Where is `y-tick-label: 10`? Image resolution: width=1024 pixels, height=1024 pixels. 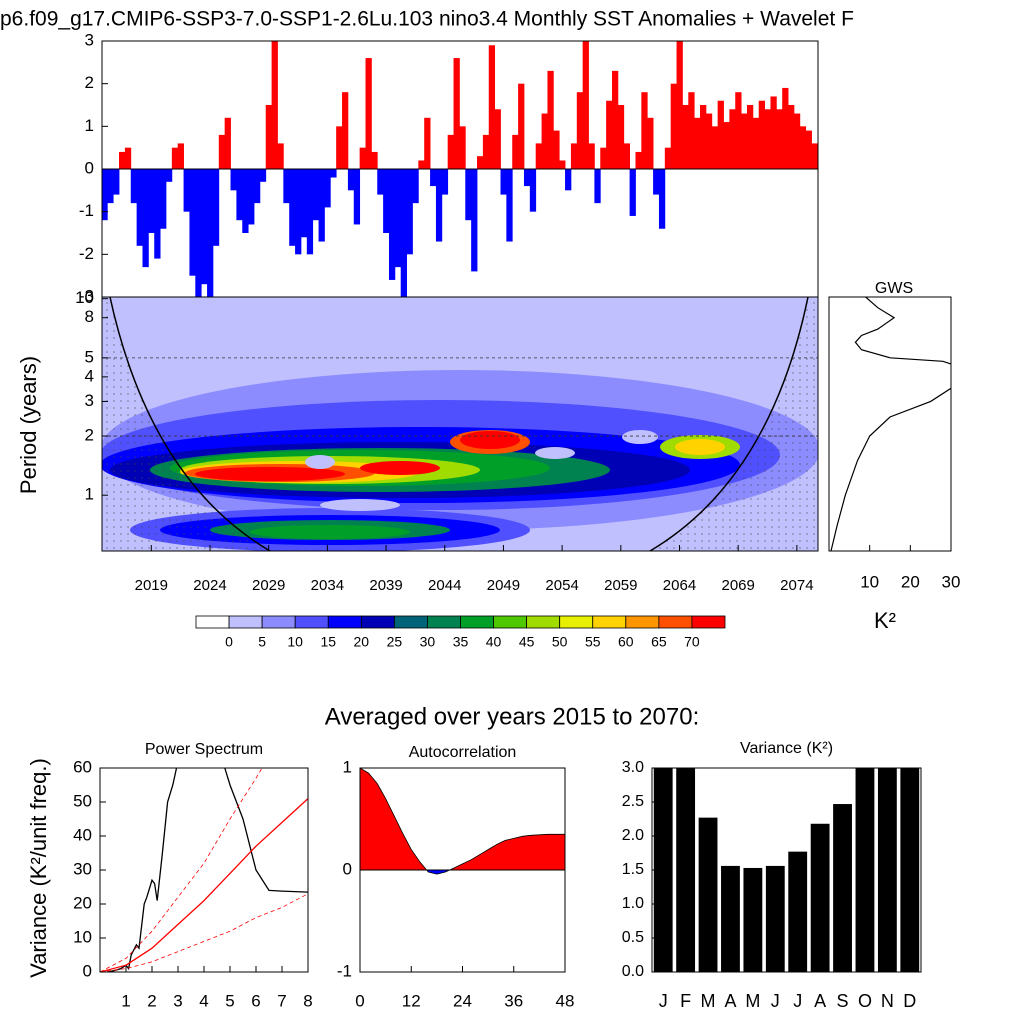 y-tick-label: 10 is located at coordinates (84, 297).